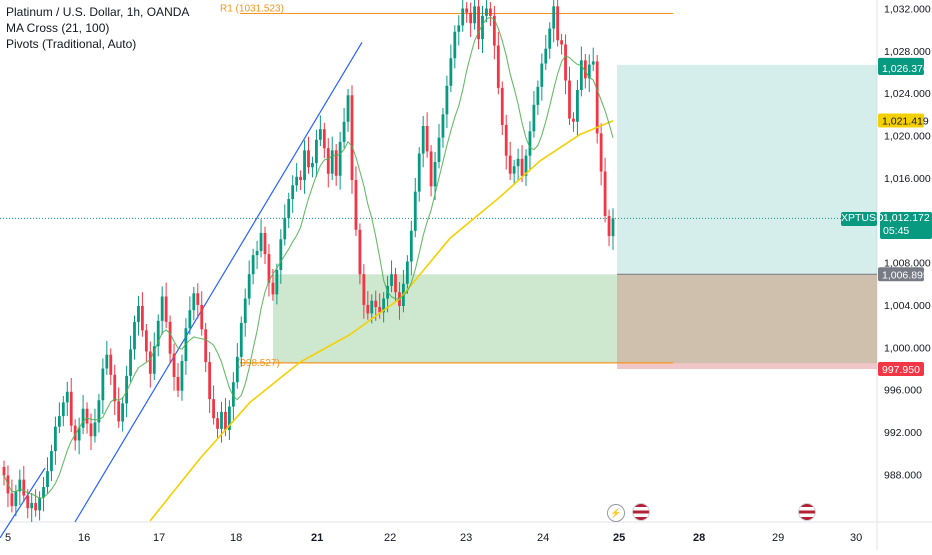 The height and width of the screenshot is (555, 932). I want to click on lightning-event-icon: ⚡, so click(616, 513).